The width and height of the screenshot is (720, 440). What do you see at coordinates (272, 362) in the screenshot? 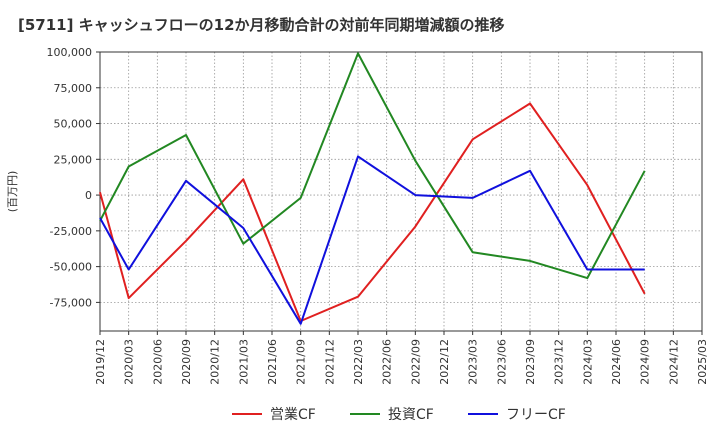
I see `x-tick-label: 2021/06` at bounding box center [272, 362].